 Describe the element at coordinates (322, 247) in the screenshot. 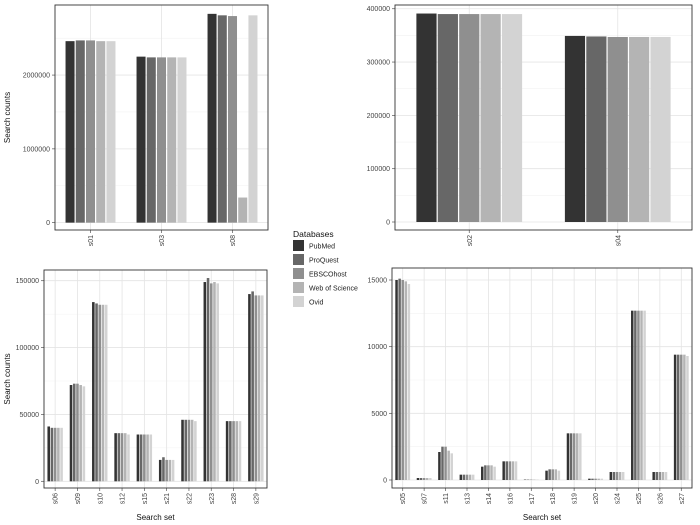

I see `legend-label: PubMed` at that location.